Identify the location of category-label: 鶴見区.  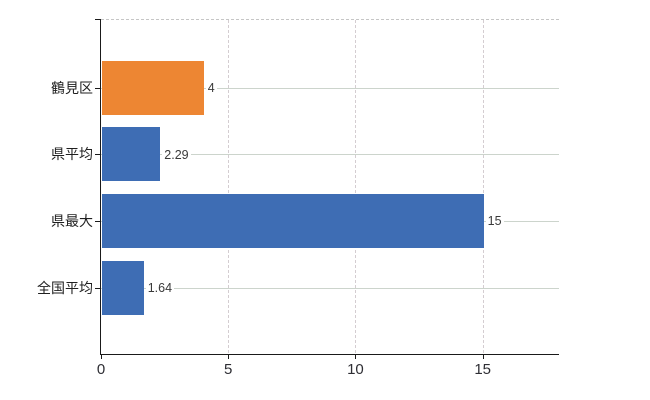
(72, 87).